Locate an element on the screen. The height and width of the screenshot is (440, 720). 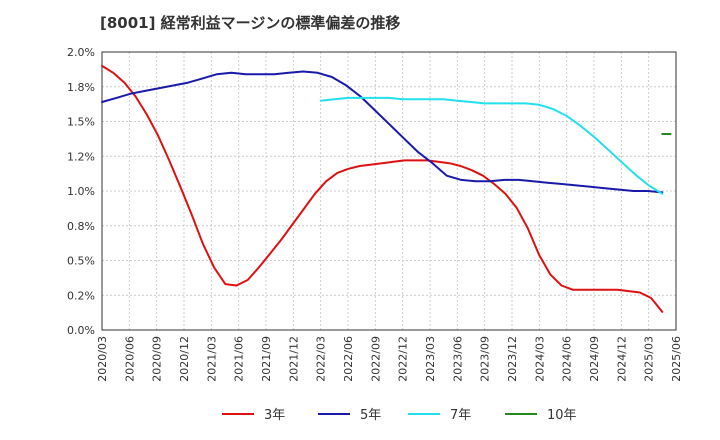
chart-title: [8001] 経常利益マージンの標準偏差の推移 is located at coordinates (250, 23).